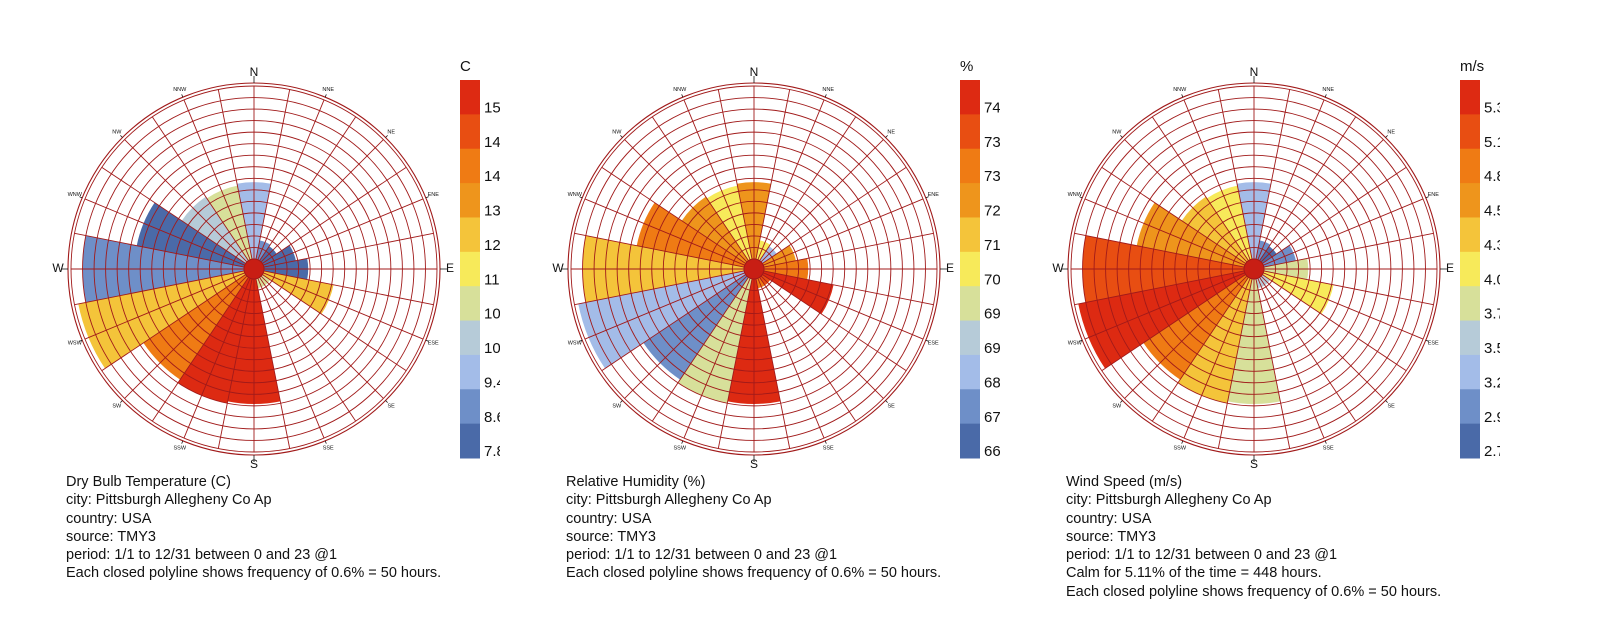 The height and width of the screenshot is (631, 1612). Describe the element at coordinates (148, 482) in the screenshot. I see `chart-title: Dry Bulb Temperature (C)` at that location.